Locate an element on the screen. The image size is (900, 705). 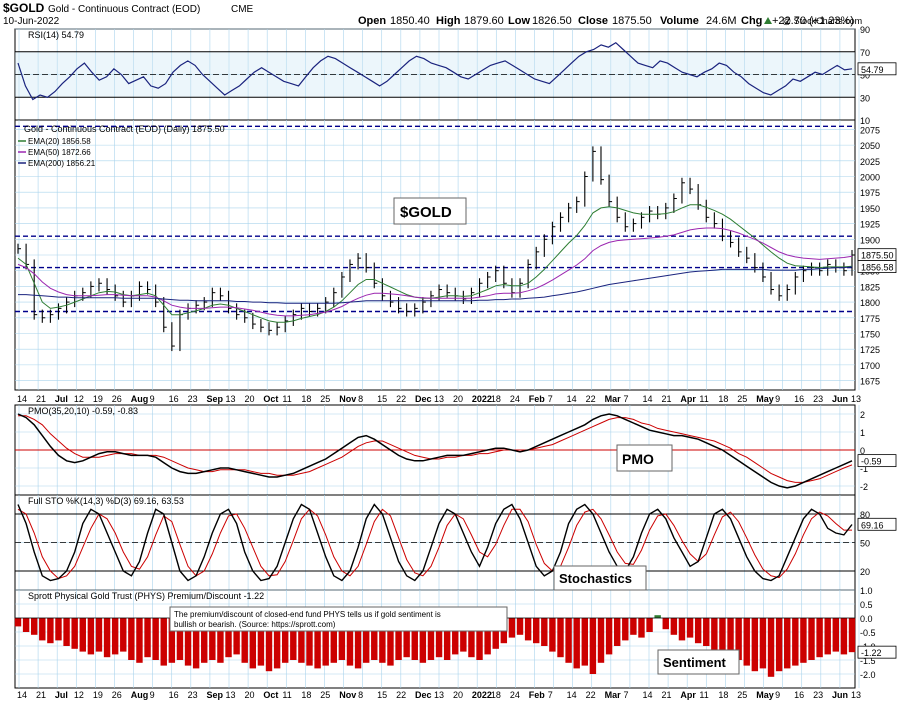
x-tick-label: 8 is located at coordinates (360, 695).